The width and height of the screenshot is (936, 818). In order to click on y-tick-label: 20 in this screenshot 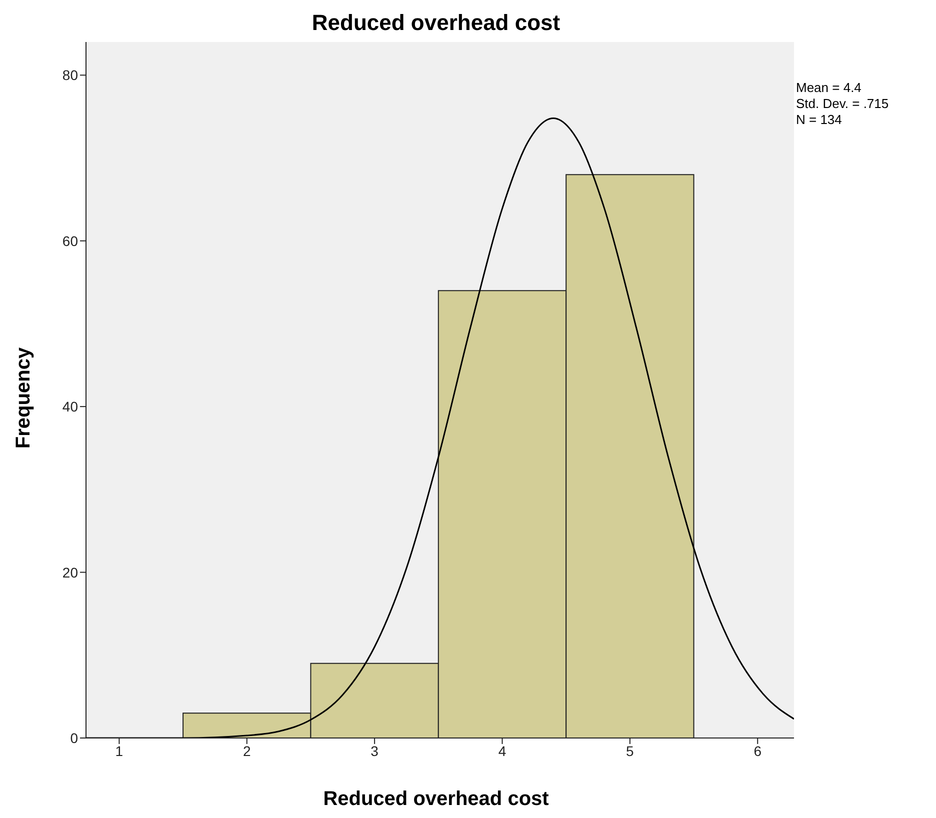, I will do `click(70, 572)`.